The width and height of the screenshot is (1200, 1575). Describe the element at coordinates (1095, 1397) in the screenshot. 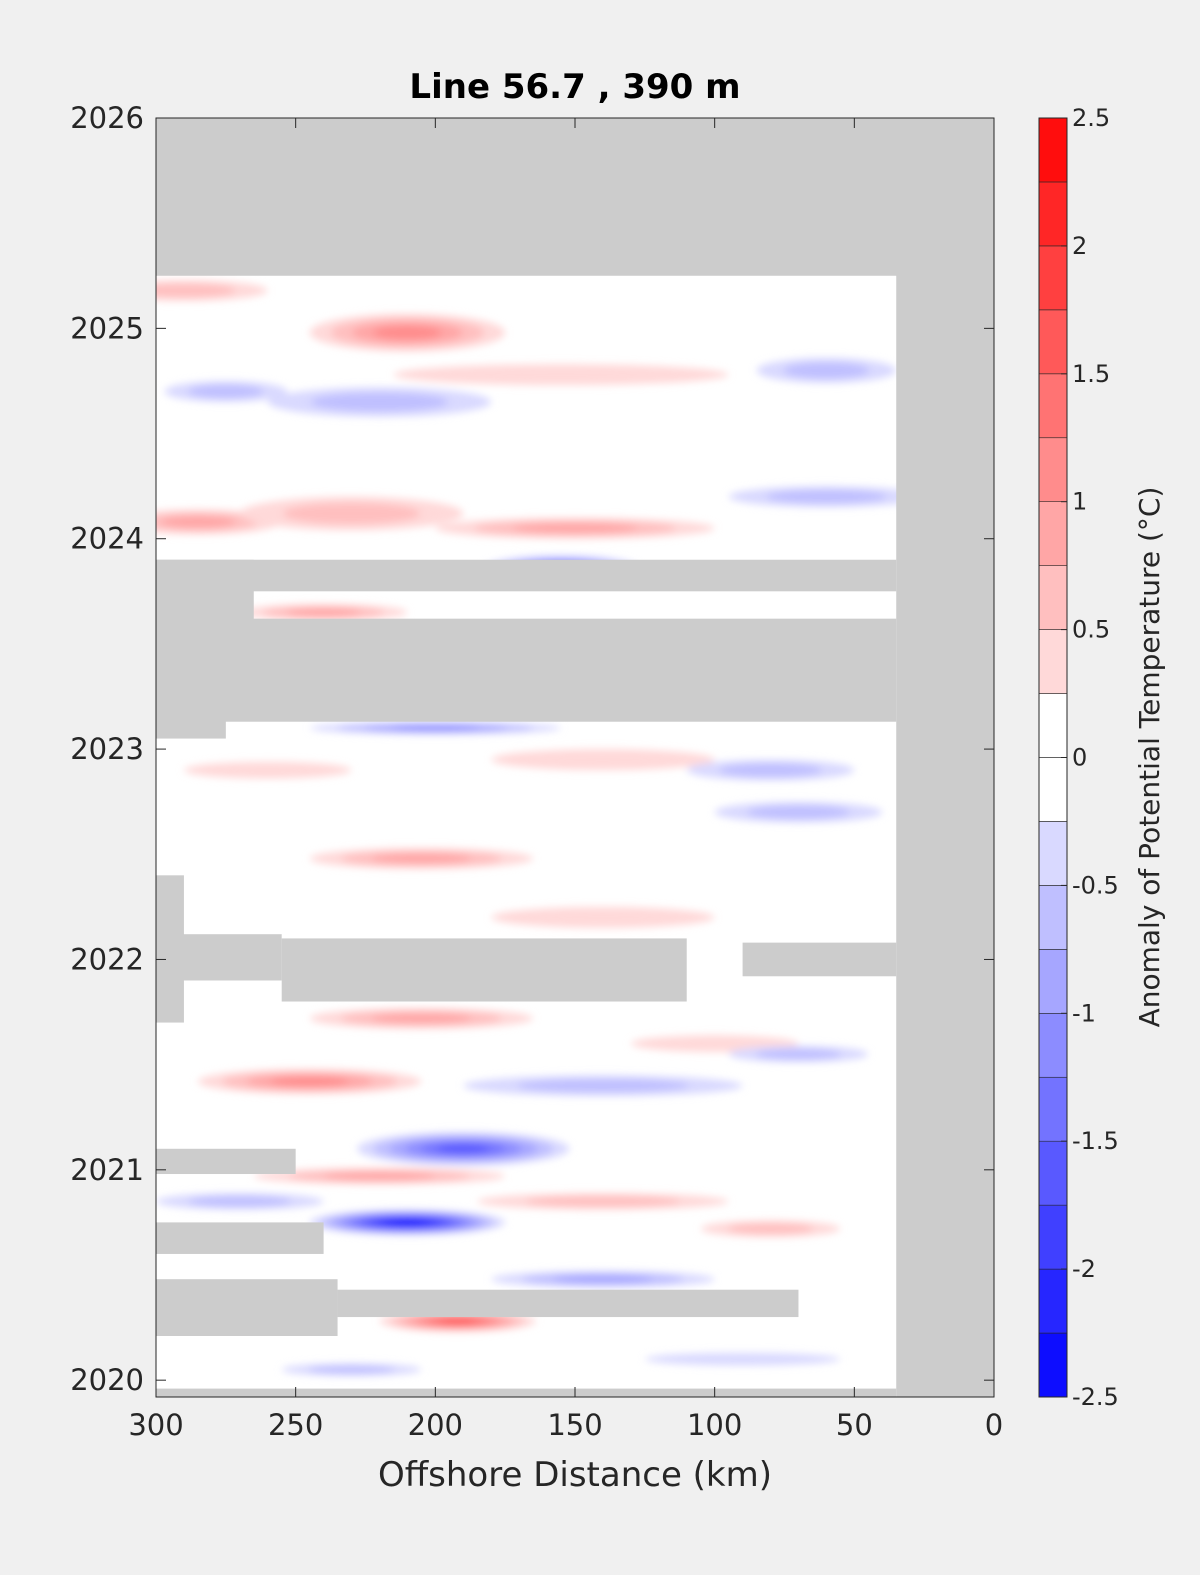

I see `colorbar-tick-label: -2.5` at that location.